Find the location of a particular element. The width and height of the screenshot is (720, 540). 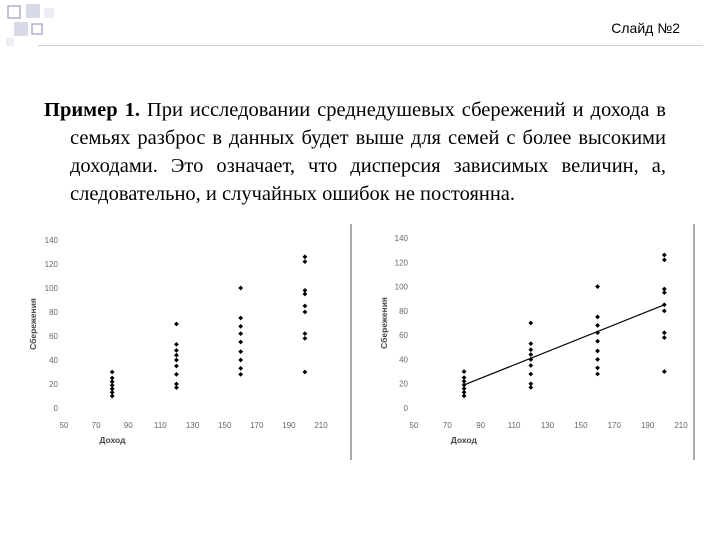

example-heading: Пример 1. is located at coordinates (92, 110).